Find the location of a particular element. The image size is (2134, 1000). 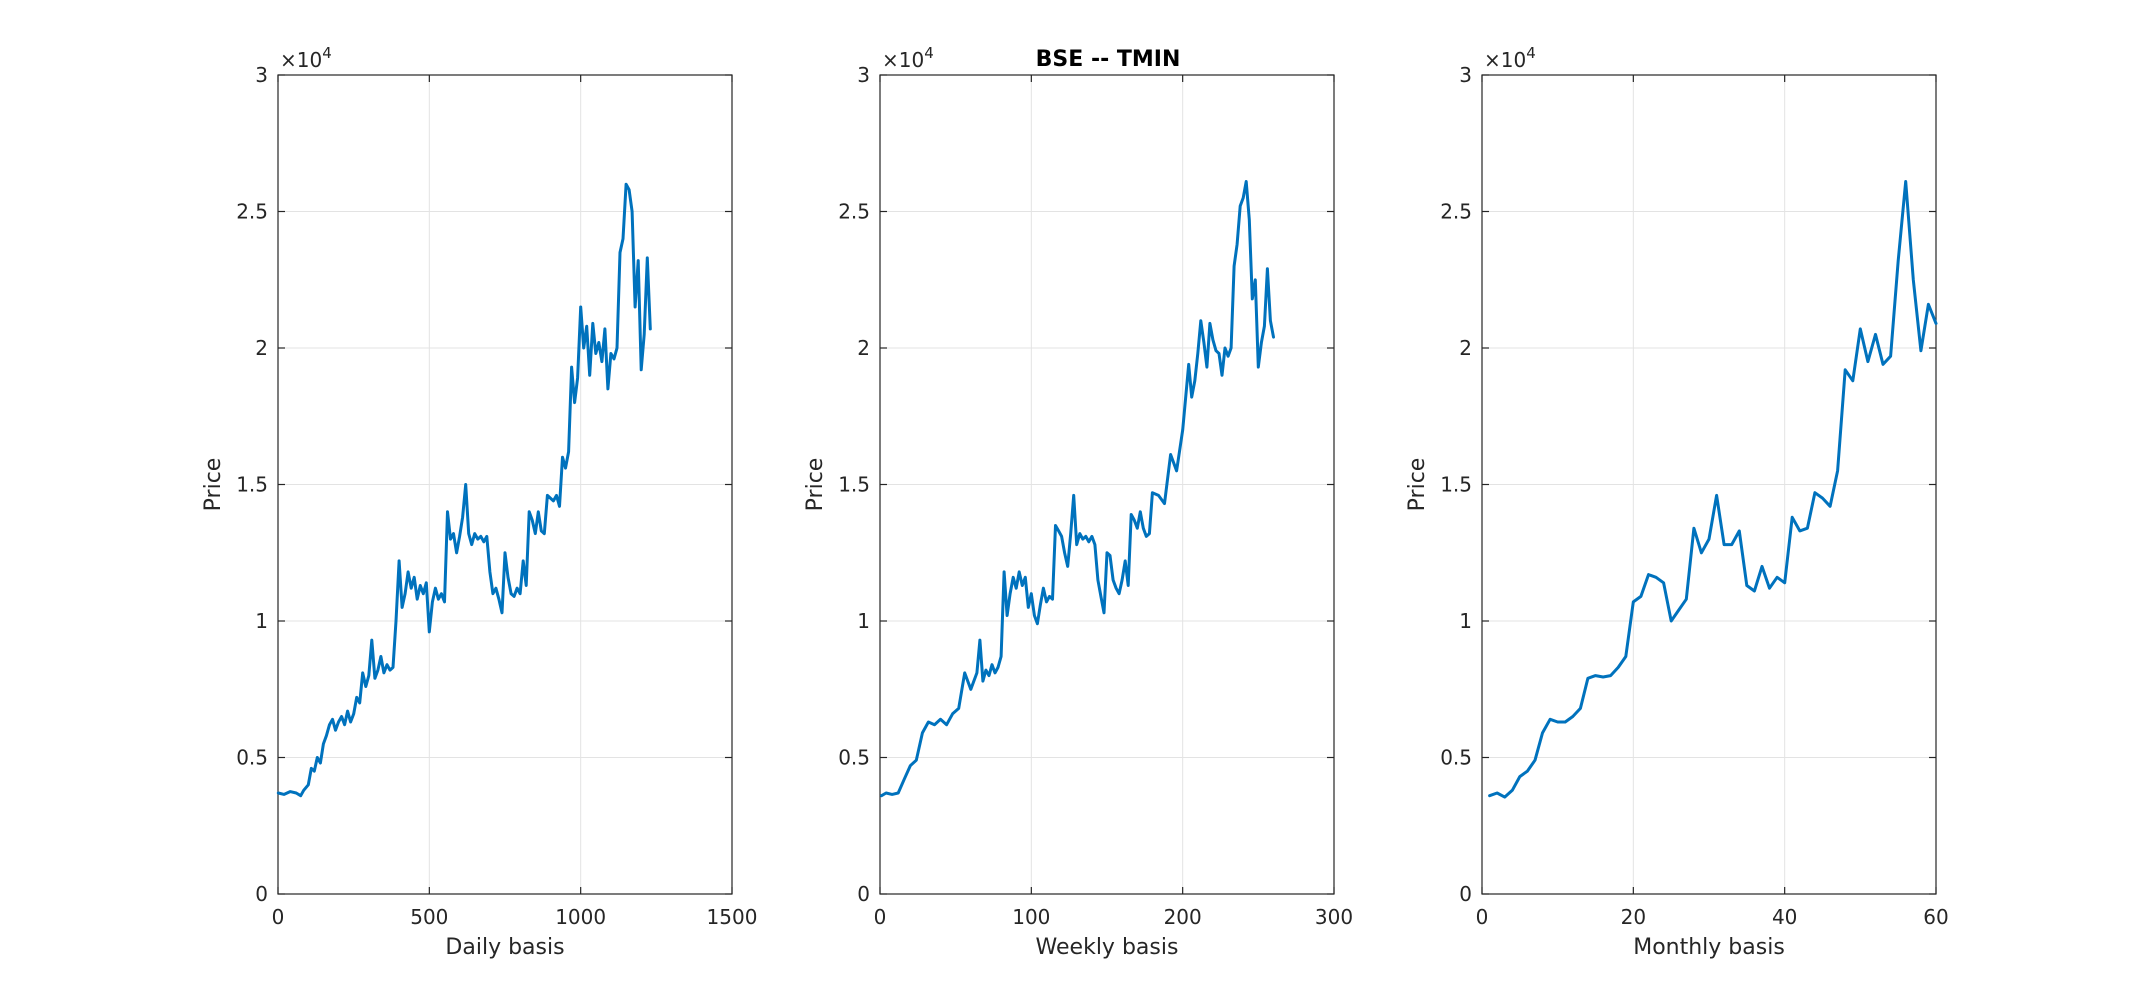

x-tick-label: 100 is located at coordinates (1031, 917).